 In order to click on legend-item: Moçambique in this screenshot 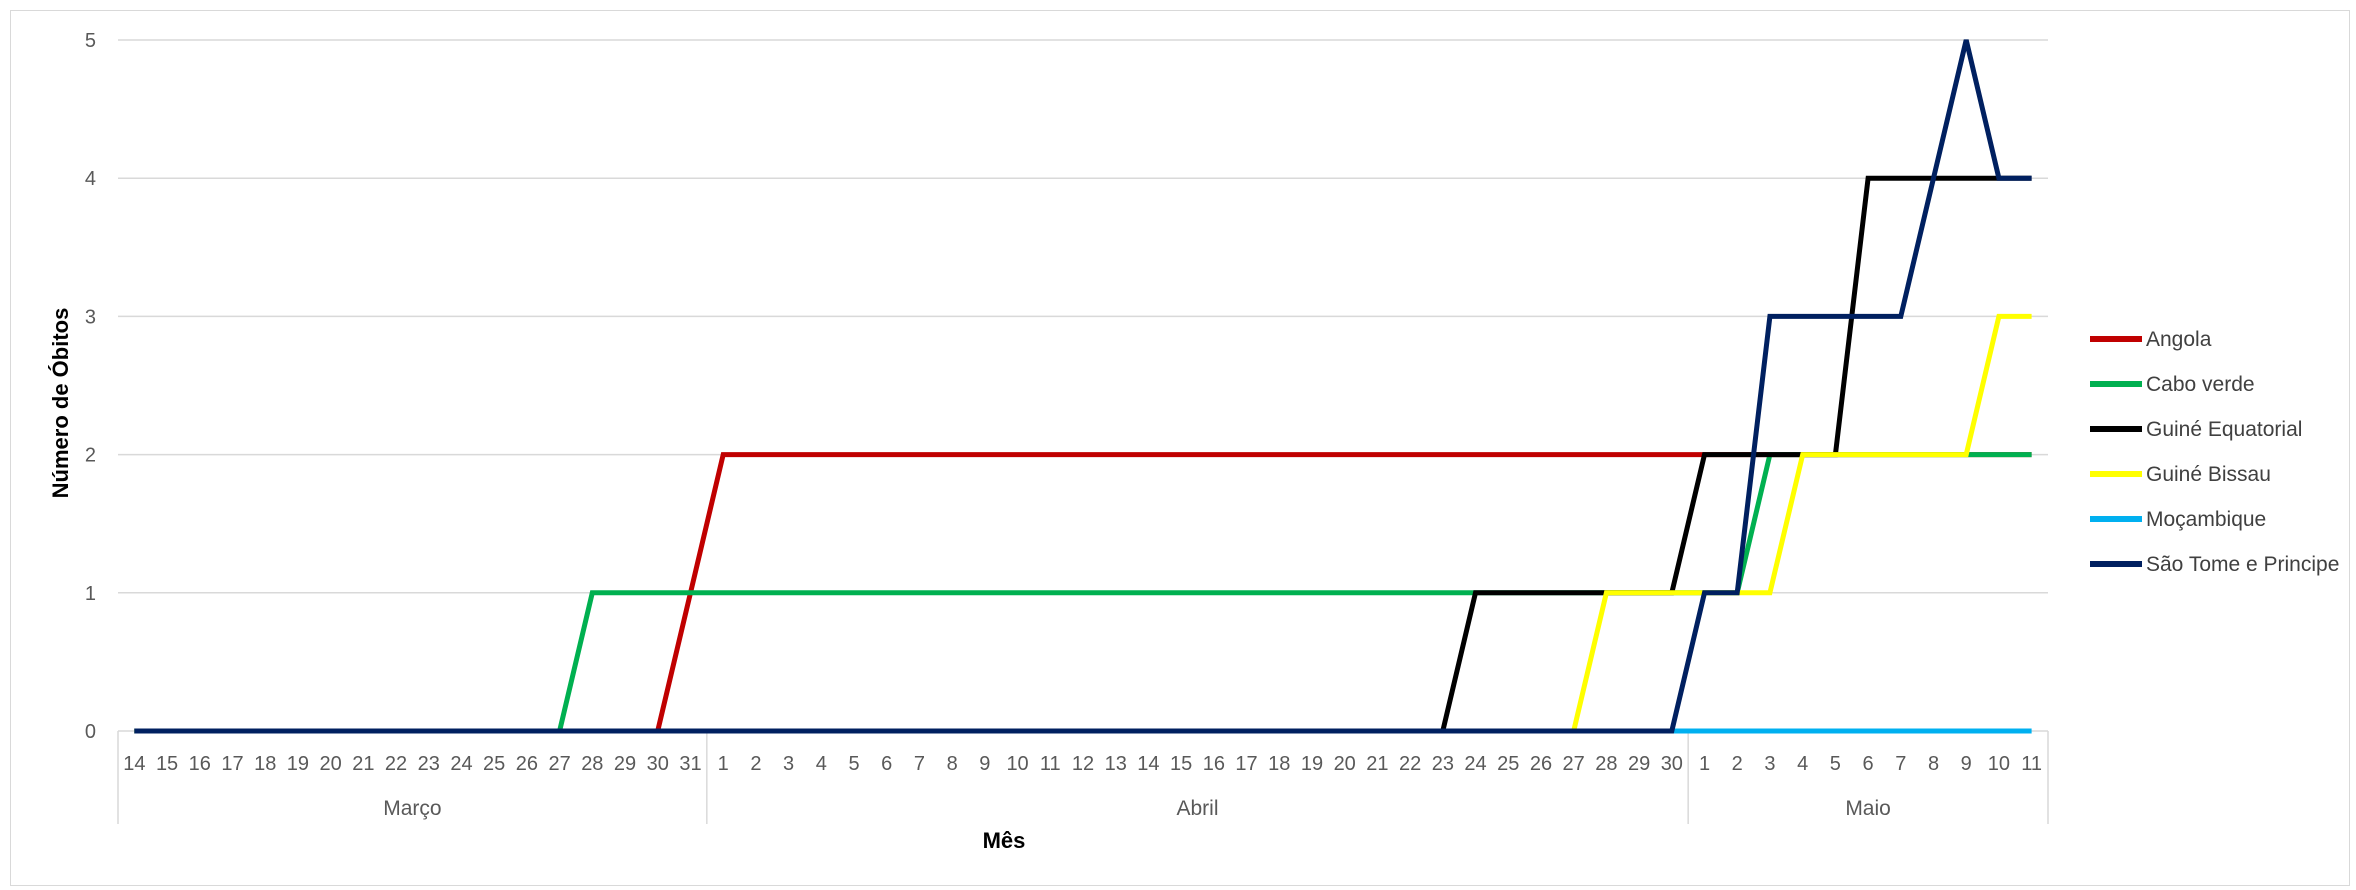, I will do `click(2178, 519)`.